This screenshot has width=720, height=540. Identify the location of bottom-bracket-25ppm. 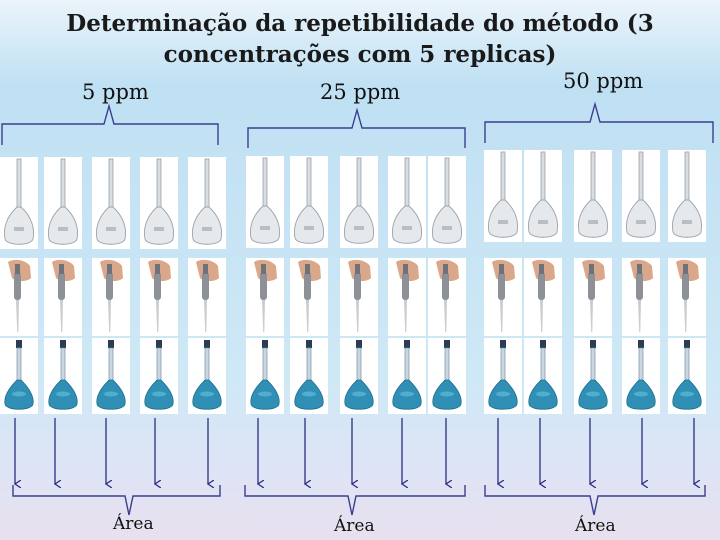
(355, 500).